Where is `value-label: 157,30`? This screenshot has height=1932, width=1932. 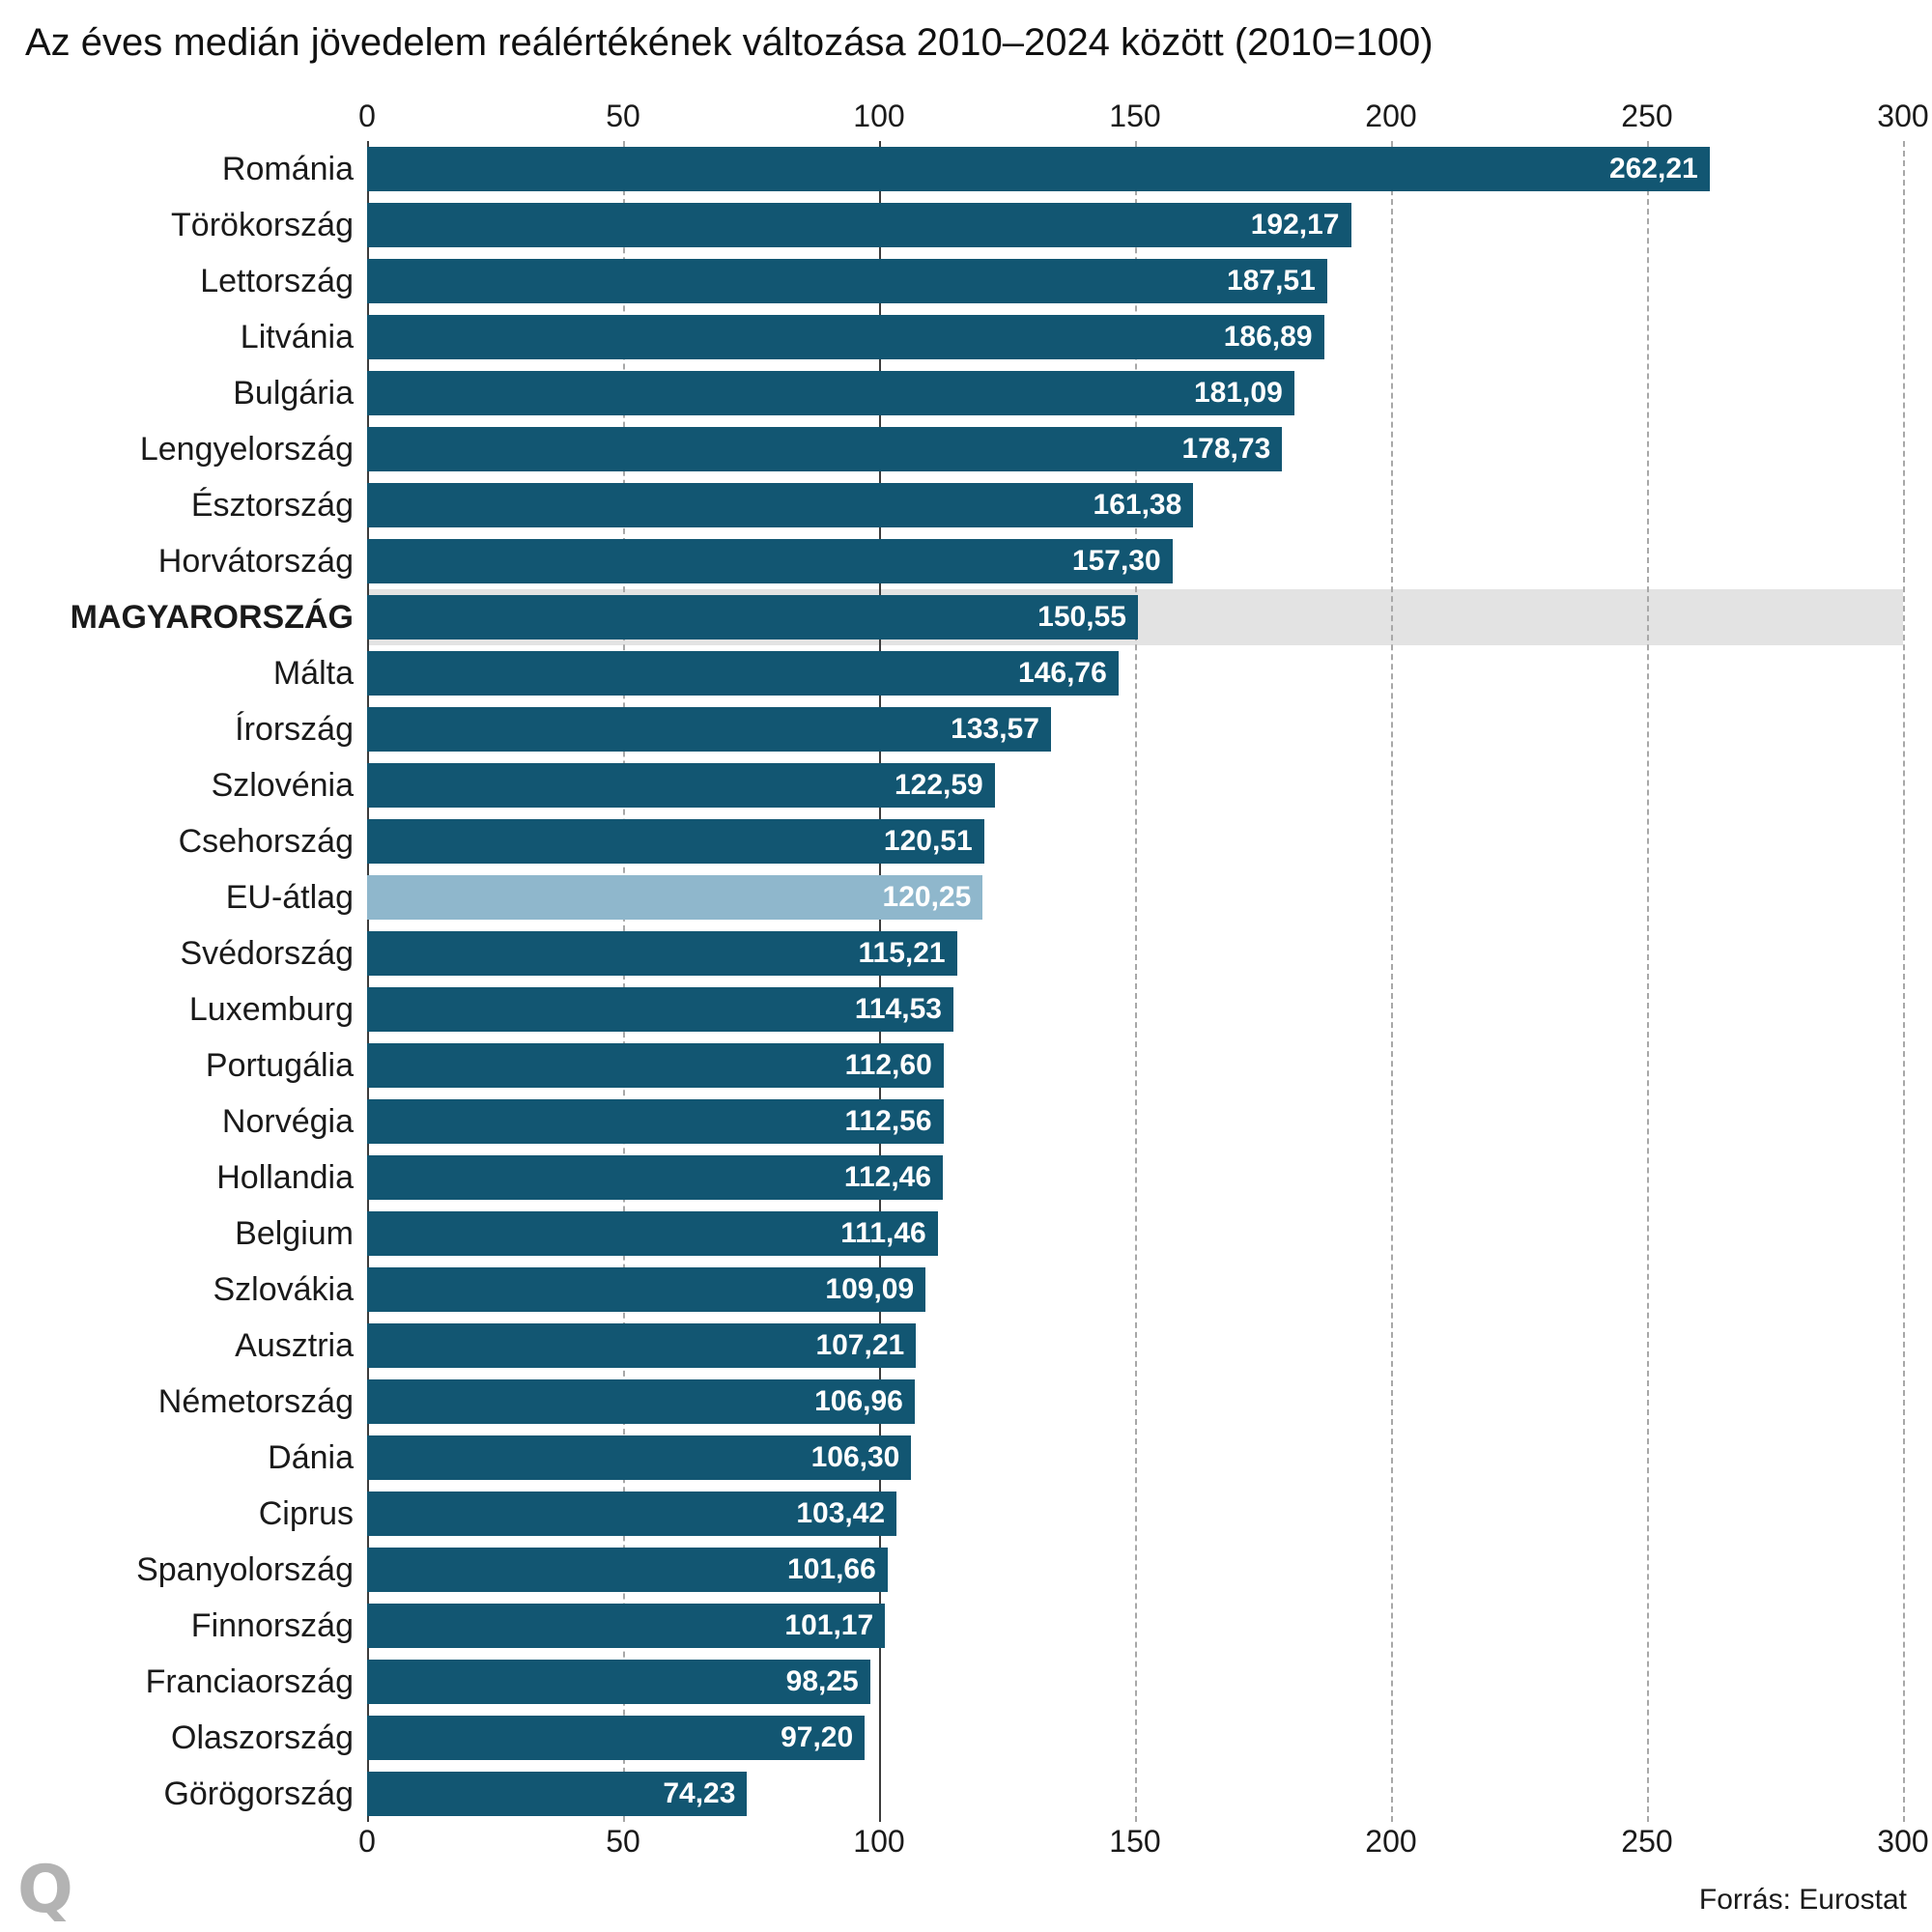
value-label: 157,30 is located at coordinates (1116, 561).